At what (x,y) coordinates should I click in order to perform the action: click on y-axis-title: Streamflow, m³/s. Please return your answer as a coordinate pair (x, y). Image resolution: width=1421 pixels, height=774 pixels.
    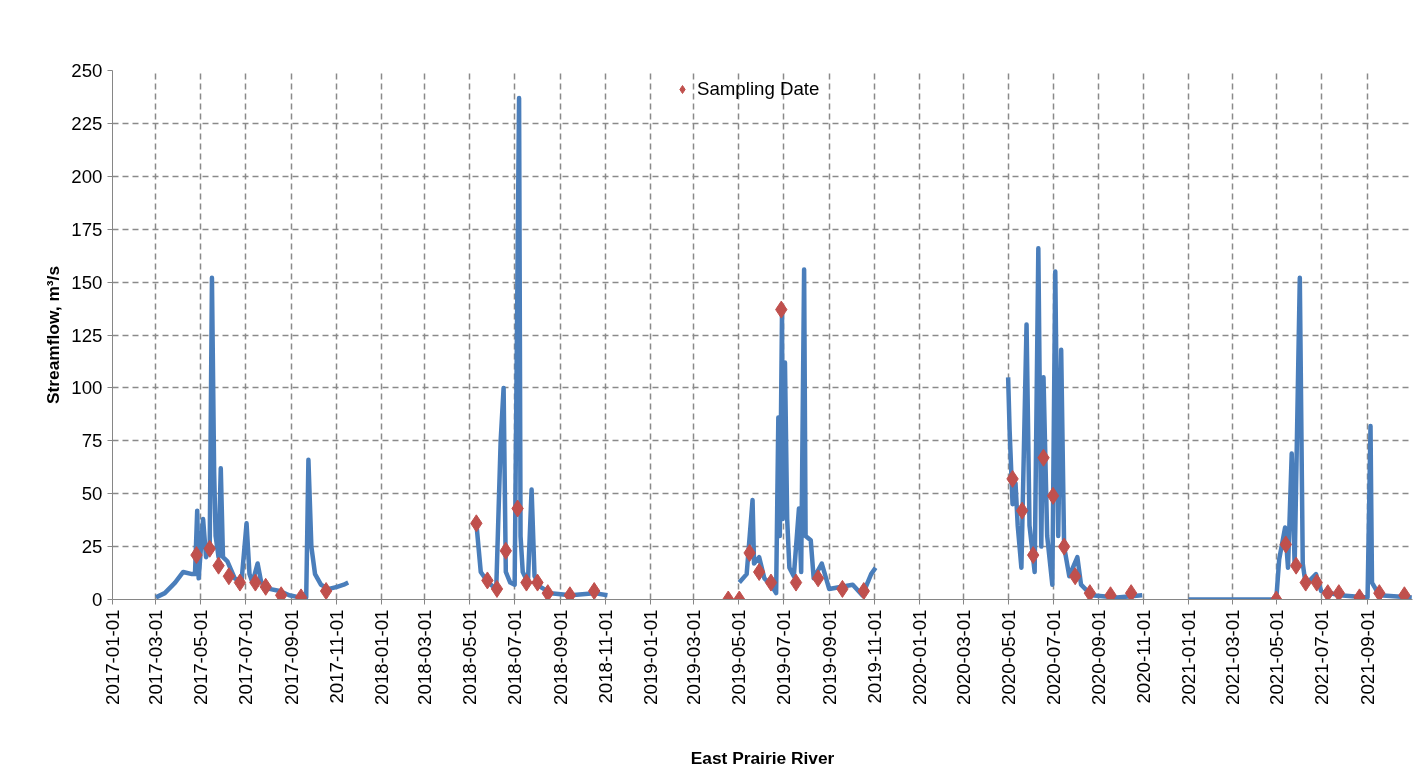
    Looking at the image, I should click on (53, 335).